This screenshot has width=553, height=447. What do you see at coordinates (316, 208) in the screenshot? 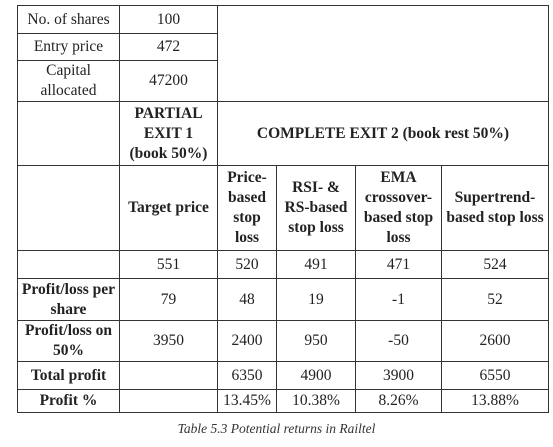
I see `column-header: RSI- & RS-based stop loss` at bounding box center [316, 208].